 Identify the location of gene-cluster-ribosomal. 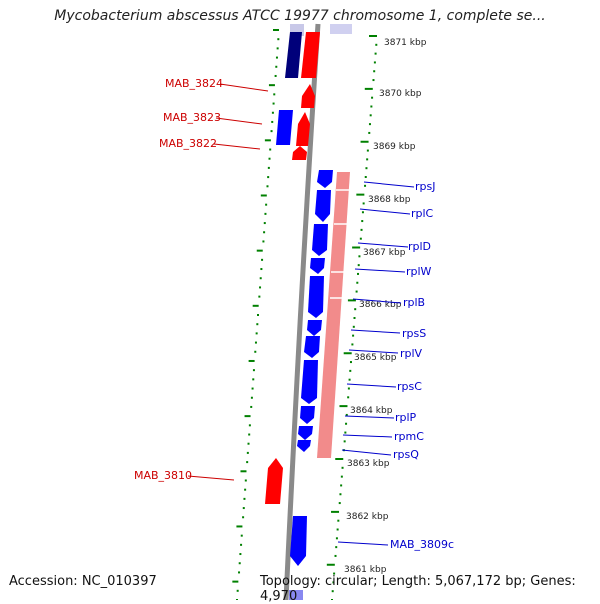
(315, 311).